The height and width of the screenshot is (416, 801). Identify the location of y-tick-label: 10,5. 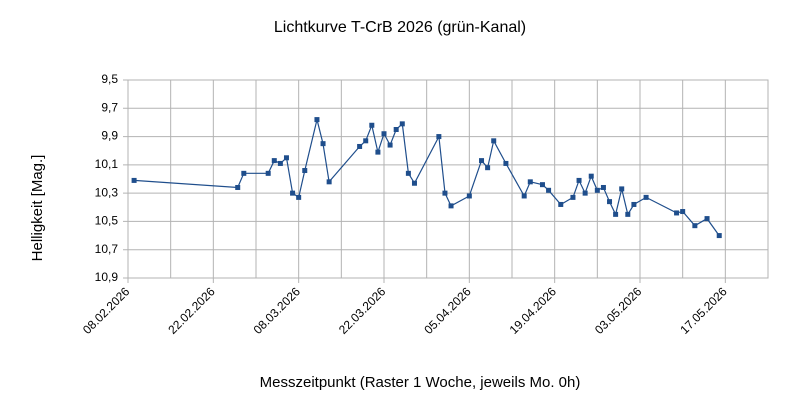
(107, 221).